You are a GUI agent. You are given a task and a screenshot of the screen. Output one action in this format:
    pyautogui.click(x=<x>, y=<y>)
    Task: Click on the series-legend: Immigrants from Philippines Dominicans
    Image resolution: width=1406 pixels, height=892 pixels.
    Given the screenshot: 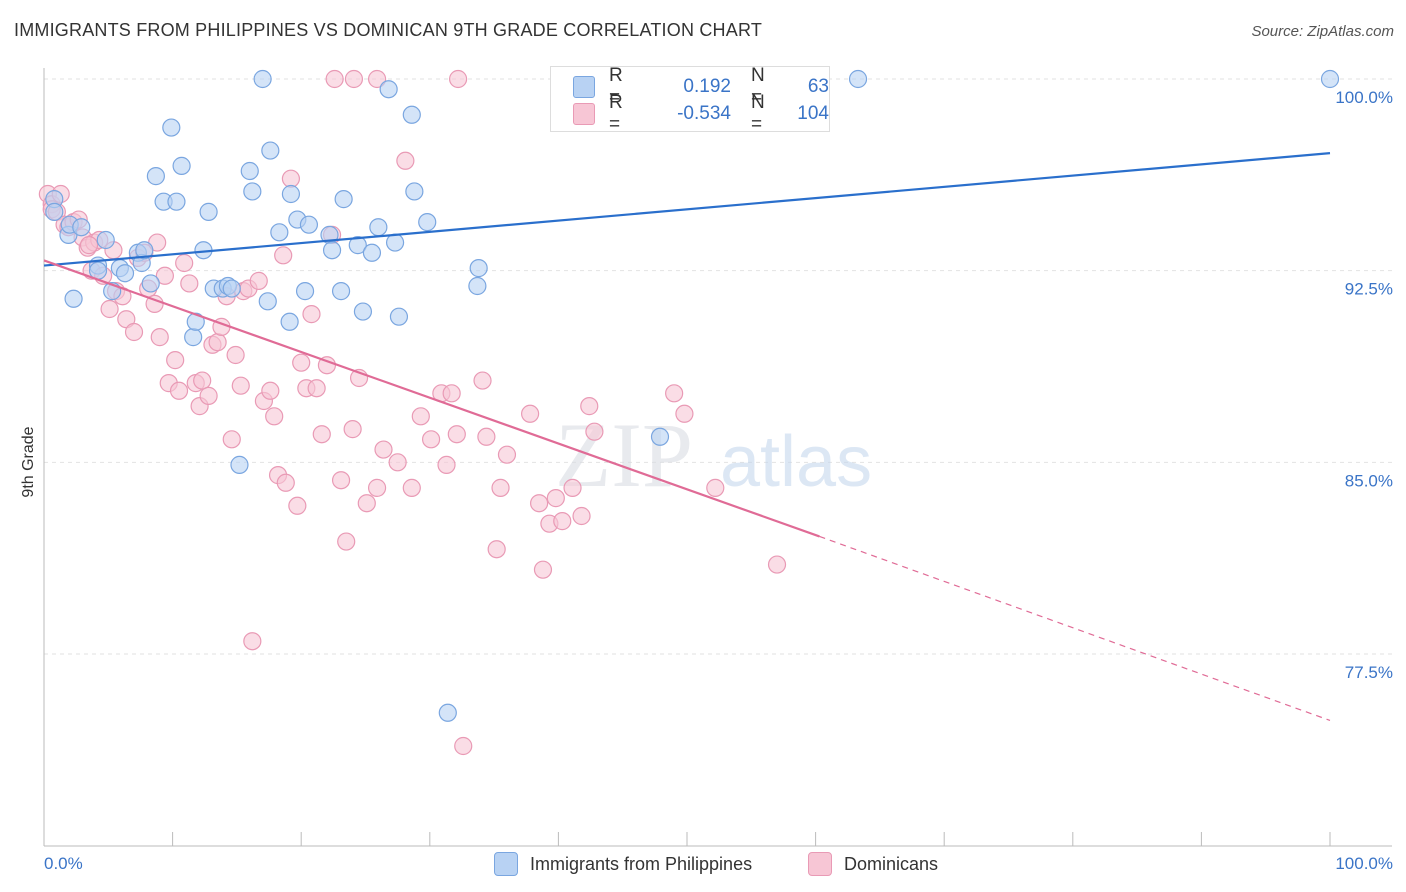 What is the action you would take?
    pyautogui.click(x=703, y=864)
    